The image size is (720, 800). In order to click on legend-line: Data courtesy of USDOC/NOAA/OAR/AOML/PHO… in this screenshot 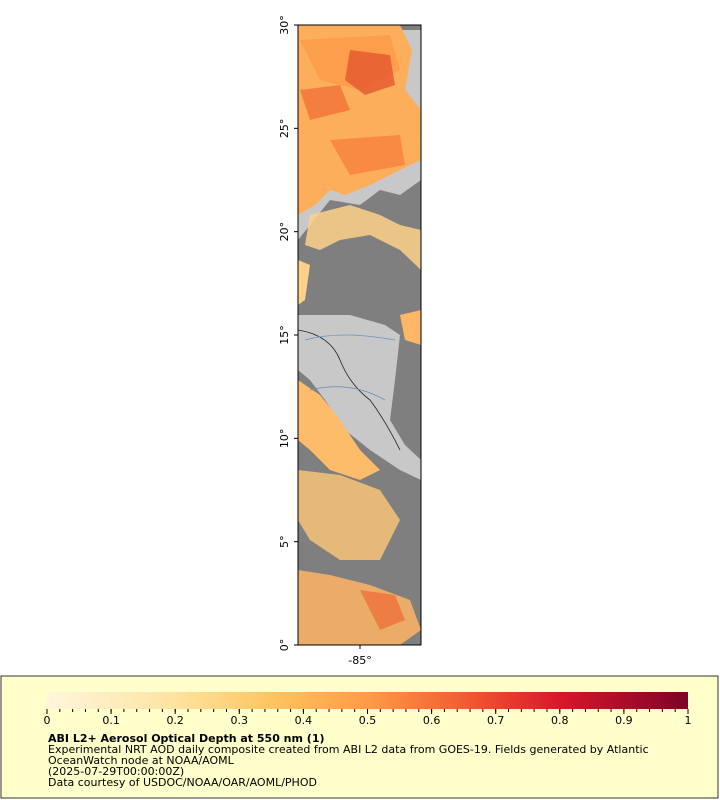, I will do `click(182, 782)`.